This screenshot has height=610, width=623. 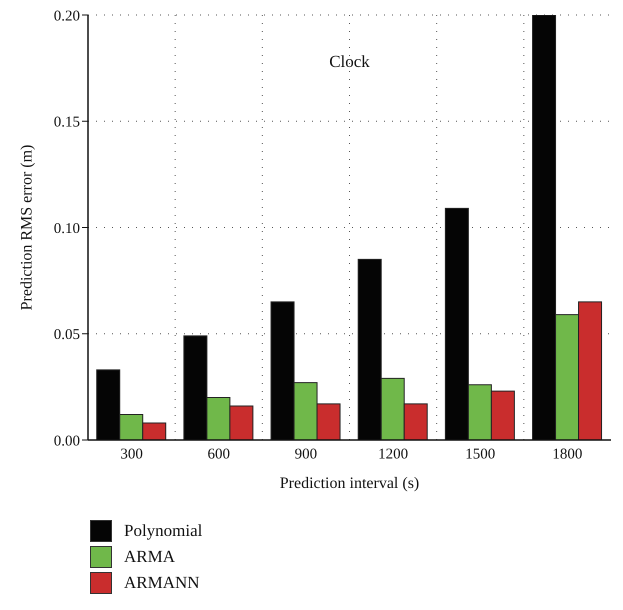 I want to click on y-tick-label: 0.15, so click(x=67, y=122).